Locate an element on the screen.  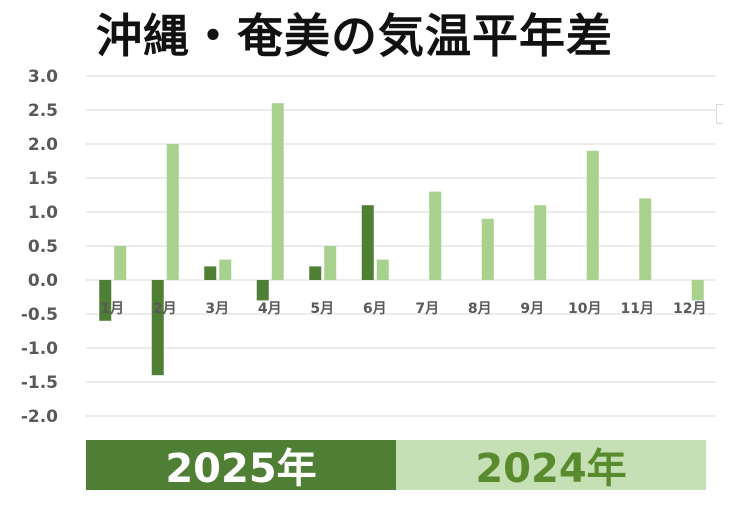
legend: 2025年 2024年 is located at coordinates (396, 466).